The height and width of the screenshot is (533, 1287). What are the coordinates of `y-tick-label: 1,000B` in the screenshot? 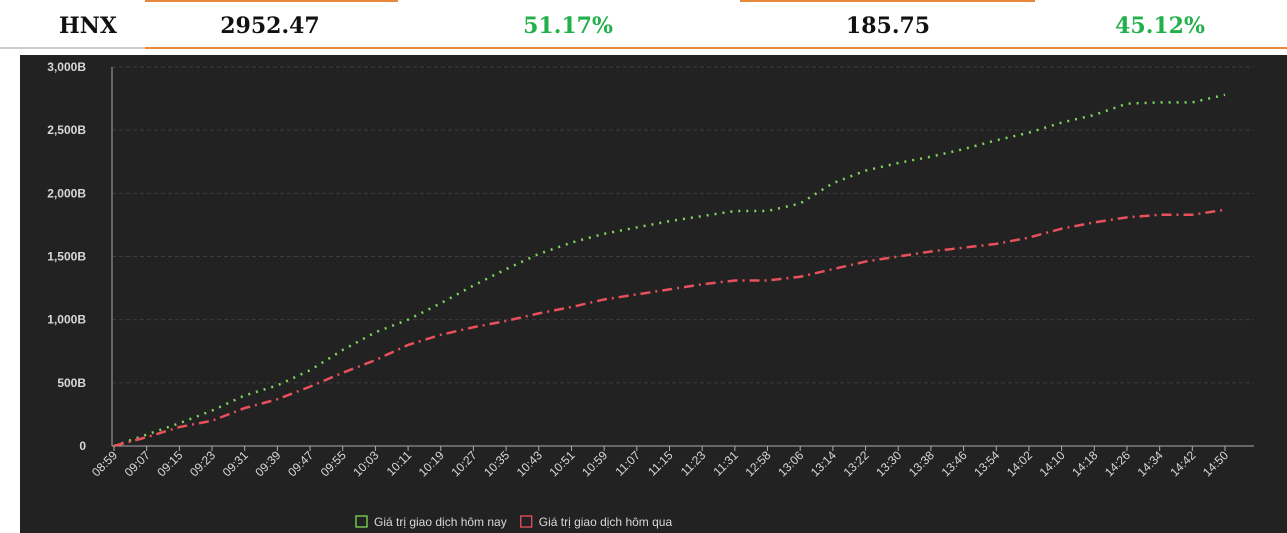 It's located at (66, 320).